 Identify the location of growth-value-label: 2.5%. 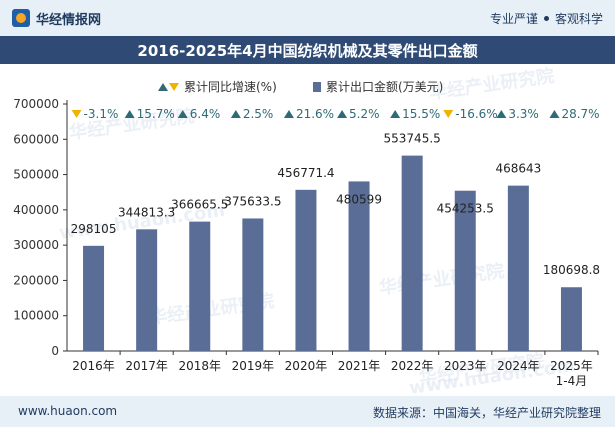
(258, 114).